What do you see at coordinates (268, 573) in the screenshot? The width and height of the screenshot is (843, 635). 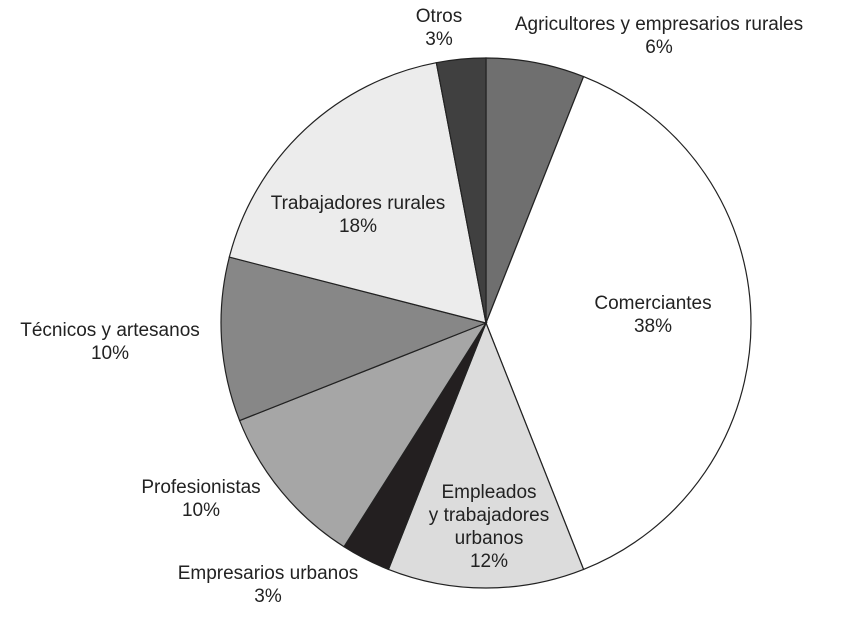 I see `slice-name: Empresarios urbanos` at bounding box center [268, 573].